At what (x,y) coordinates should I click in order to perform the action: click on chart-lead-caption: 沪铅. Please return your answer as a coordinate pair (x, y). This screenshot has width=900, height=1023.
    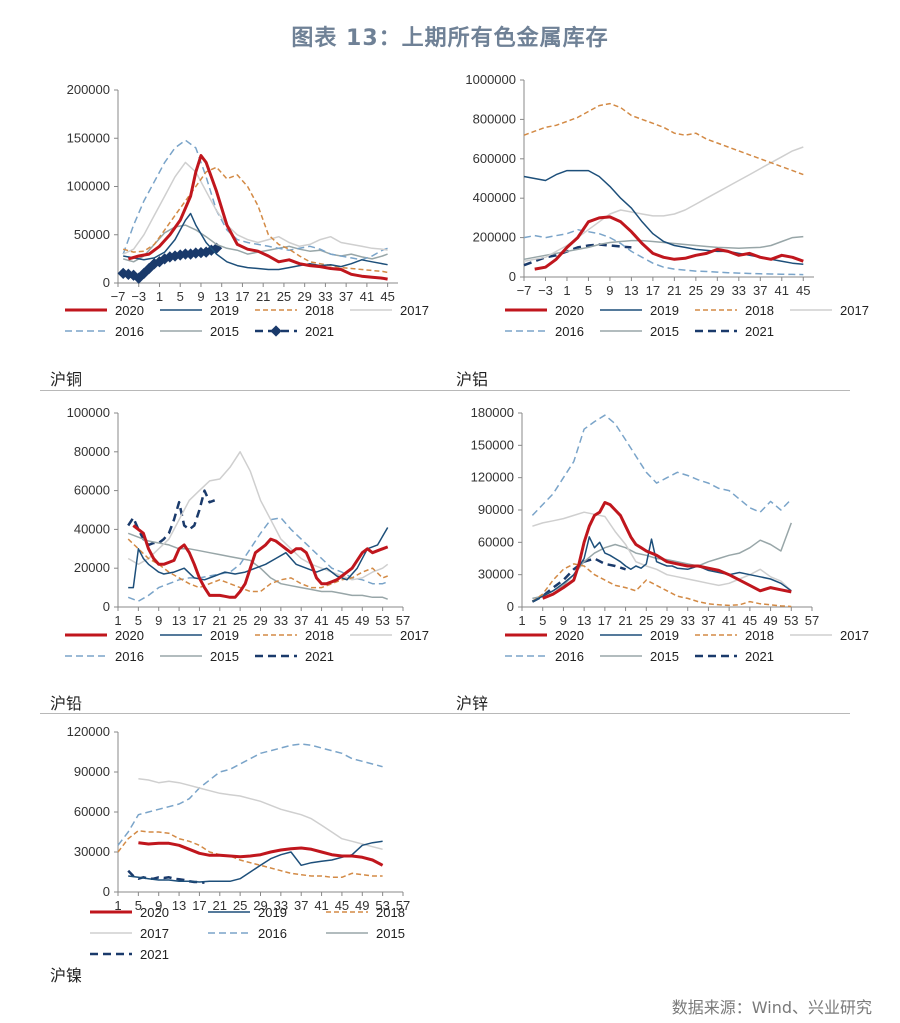
    Looking at the image, I should click on (66, 703).